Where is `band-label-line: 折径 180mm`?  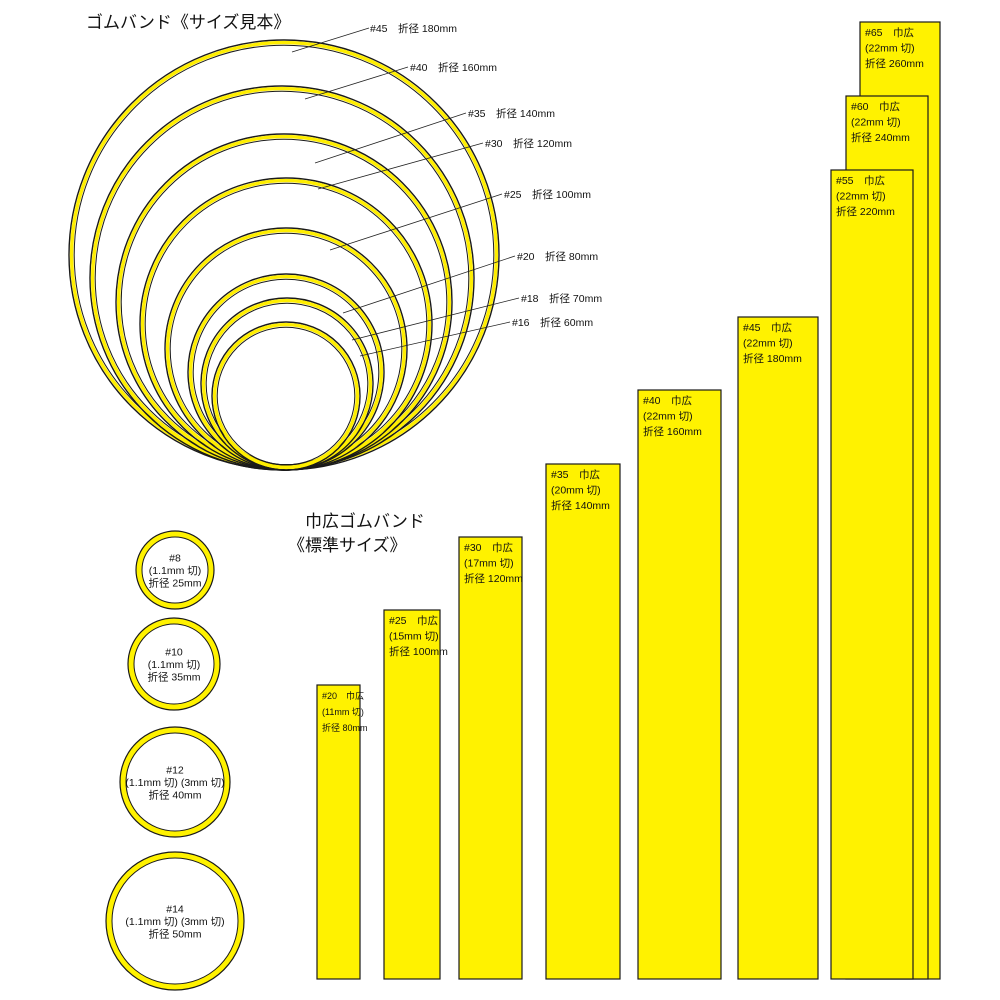
band-label-line: 折径 180mm is located at coordinates (772, 358).